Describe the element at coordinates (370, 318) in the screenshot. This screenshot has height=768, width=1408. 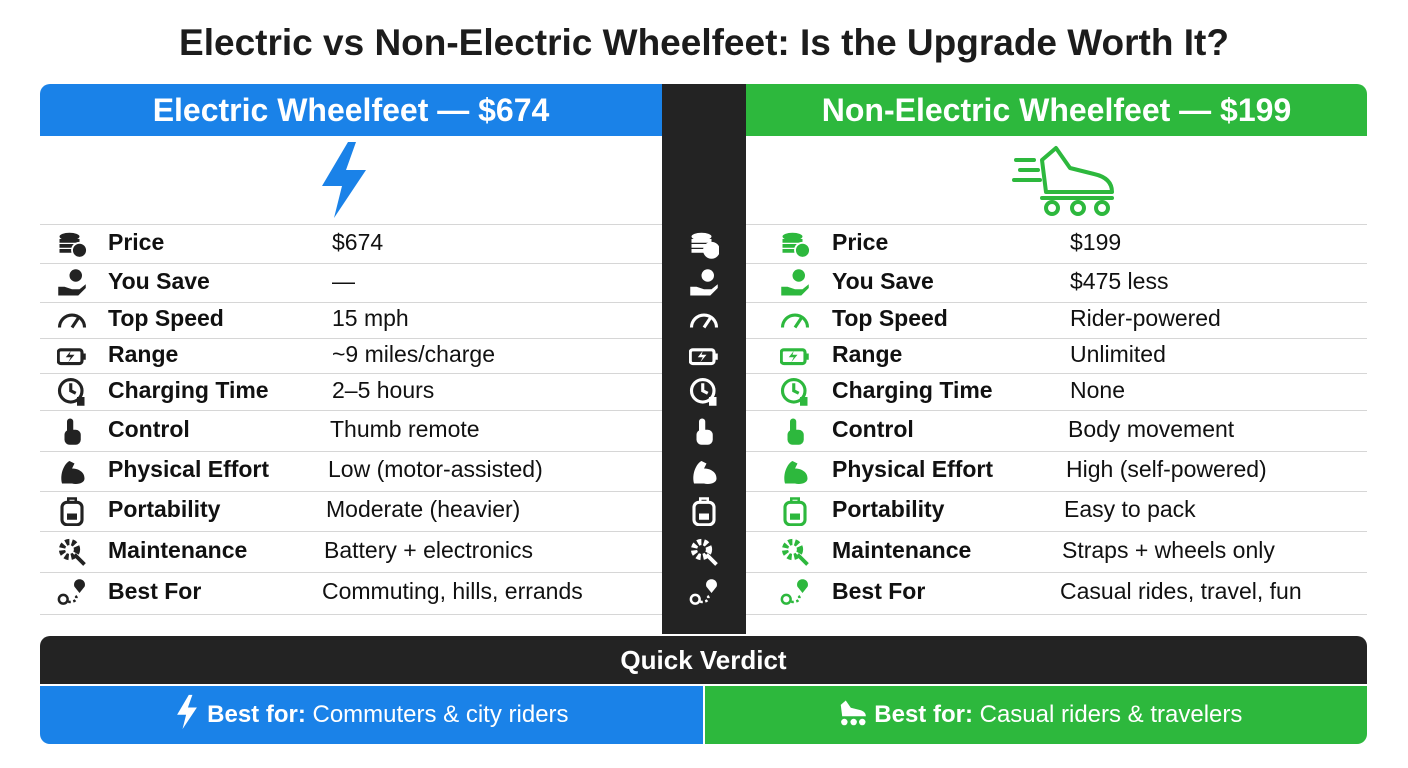
I see `row-value: 15 mph` at that location.